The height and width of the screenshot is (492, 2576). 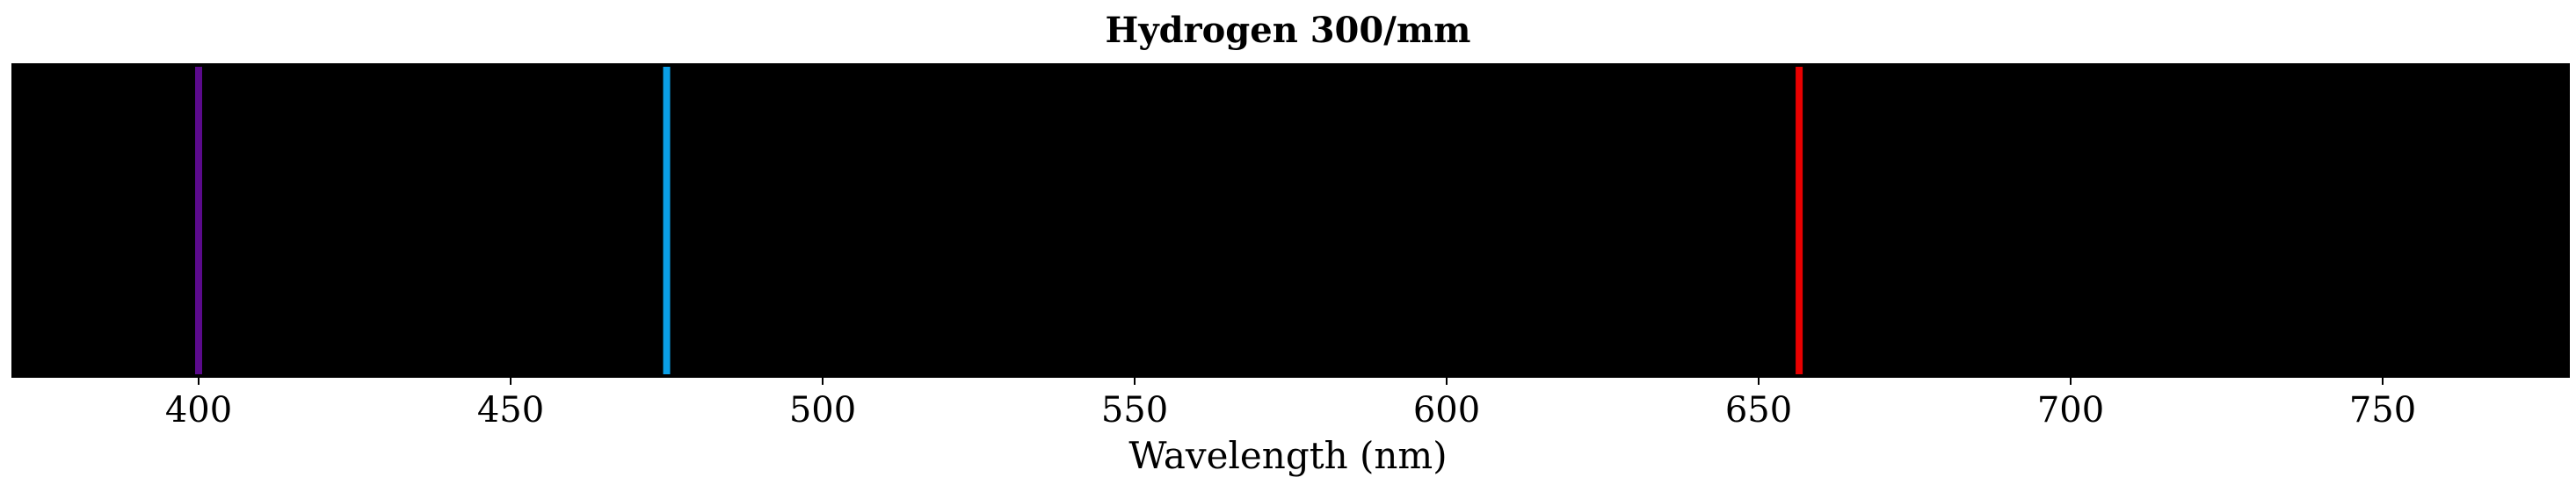 What do you see at coordinates (1134, 410) in the screenshot?
I see `x-tick-label: 550` at bounding box center [1134, 410].